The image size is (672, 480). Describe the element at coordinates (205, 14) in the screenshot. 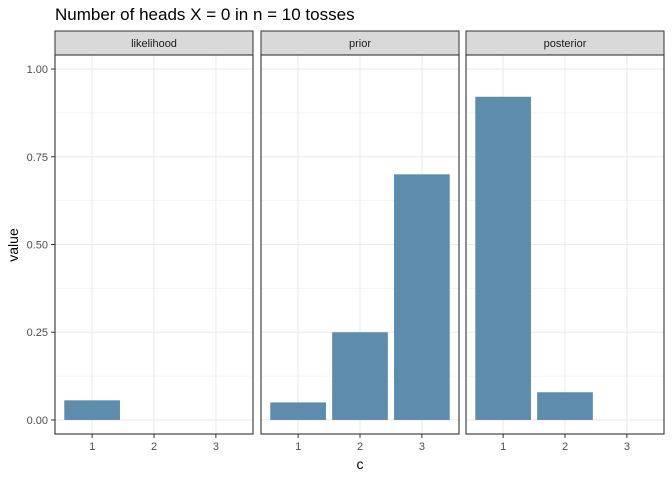

I see `chart-title: Number of heads X = 0 in n = 10 tosses` at that location.